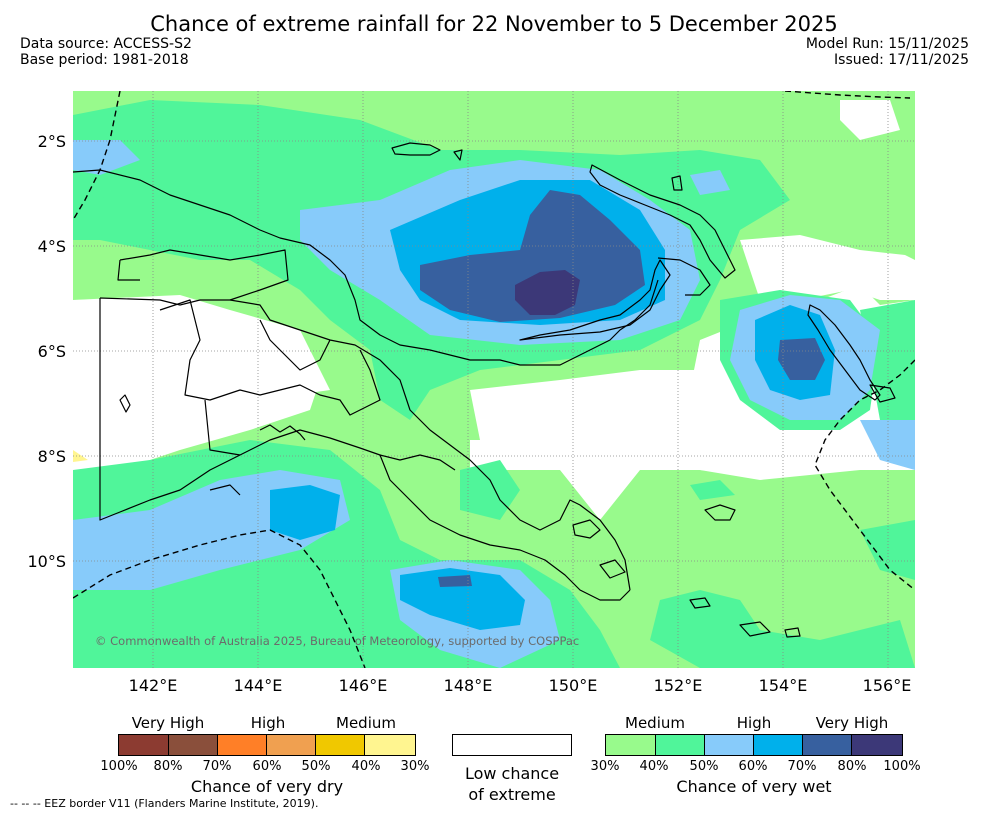 This screenshot has width=988, height=816. I want to click on low-chance-swatch, so click(512, 745).